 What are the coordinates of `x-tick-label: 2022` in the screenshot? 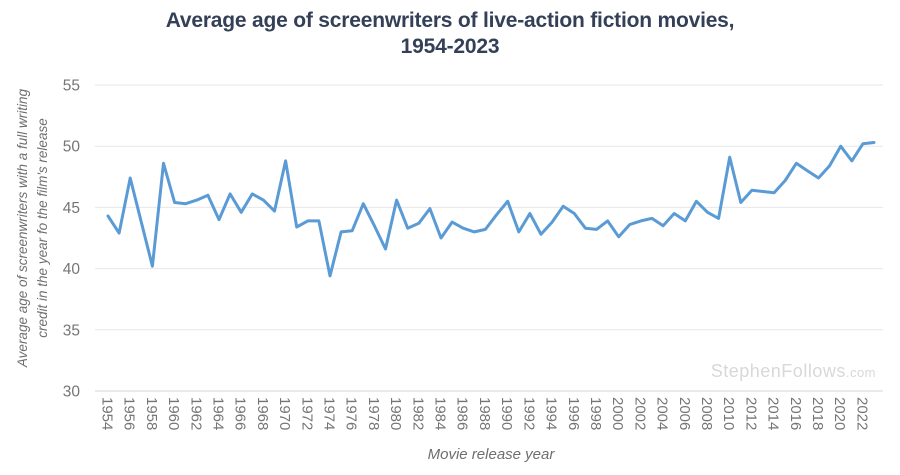 It's located at (861, 413).